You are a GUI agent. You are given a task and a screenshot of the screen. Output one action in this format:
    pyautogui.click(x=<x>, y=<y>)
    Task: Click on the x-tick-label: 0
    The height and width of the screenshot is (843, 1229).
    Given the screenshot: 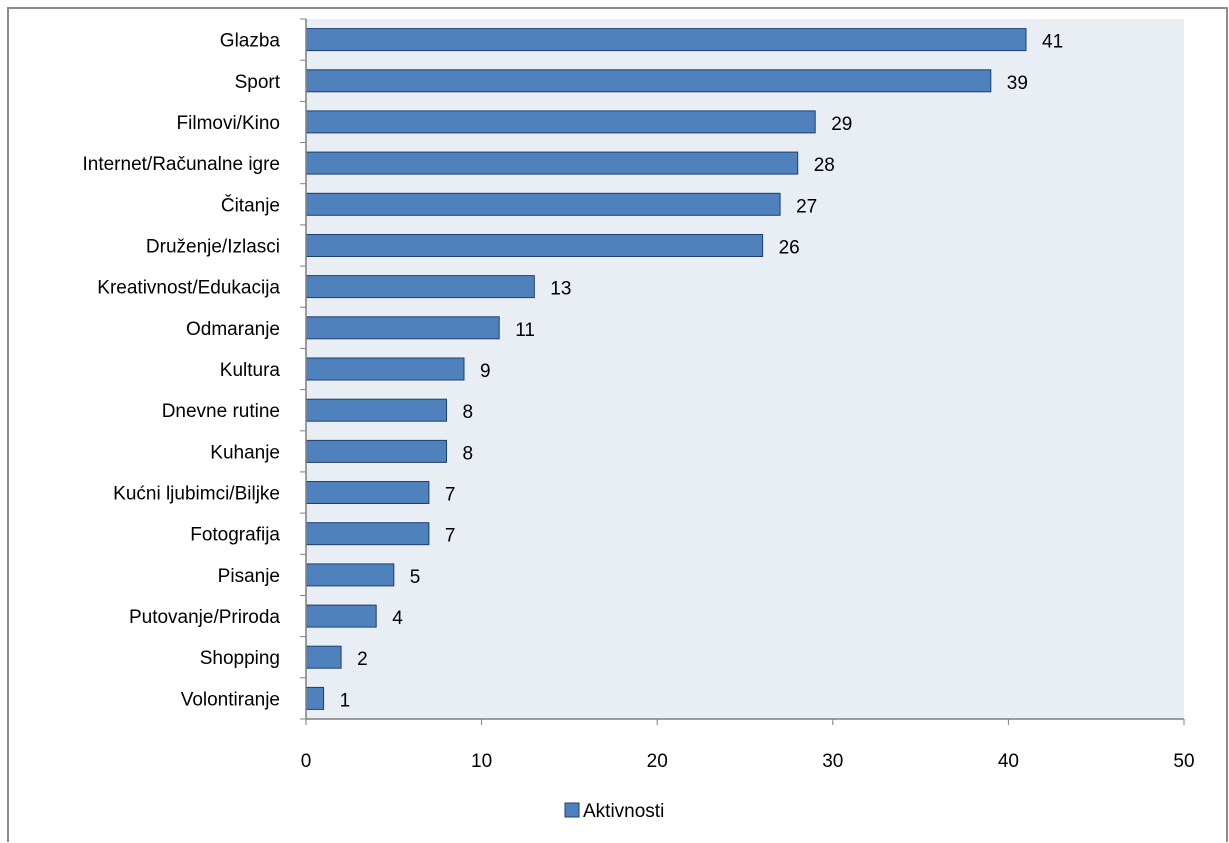 What is the action you would take?
    pyautogui.click(x=306, y=761)
    